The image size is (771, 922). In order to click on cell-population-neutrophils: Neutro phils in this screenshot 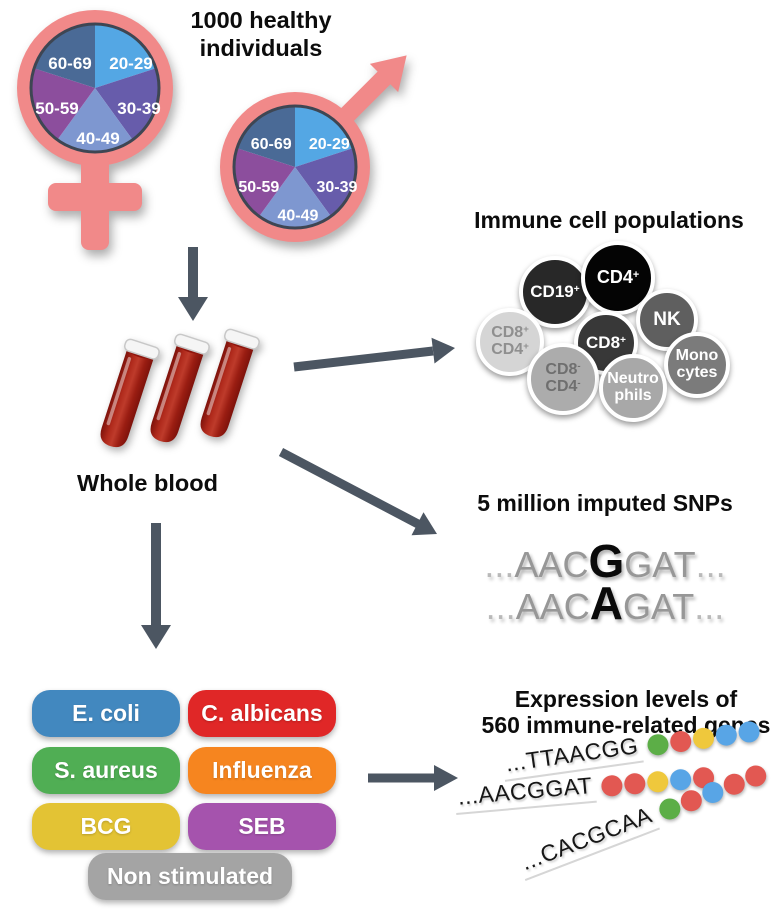, I will do `click(633, 388)`.